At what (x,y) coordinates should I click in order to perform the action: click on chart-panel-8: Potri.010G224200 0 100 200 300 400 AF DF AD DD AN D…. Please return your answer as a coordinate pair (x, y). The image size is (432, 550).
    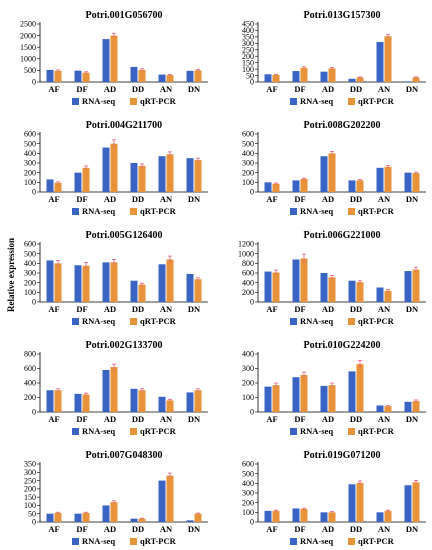
    Looking at the image, I should click on (334, 388).